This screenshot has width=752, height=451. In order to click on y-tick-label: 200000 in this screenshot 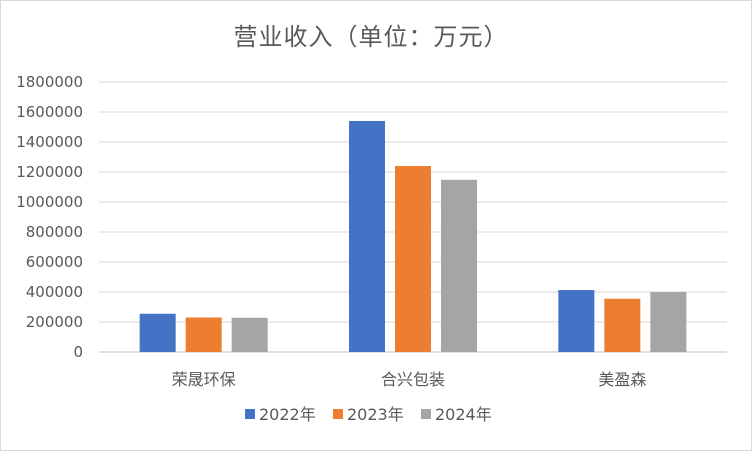, I will do `click(54, 322)`.